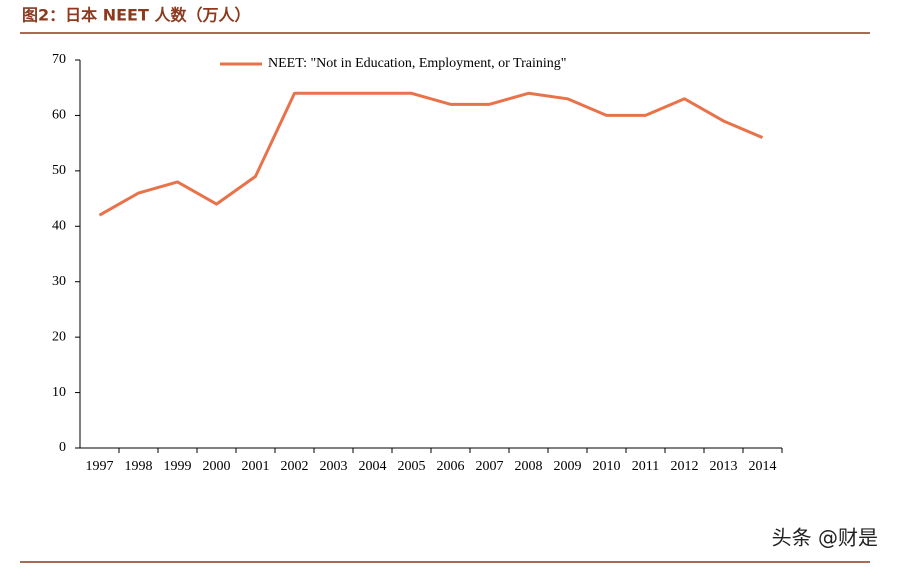 Image resolution: width=897 pixels, height=567 pixels. What do you see at coordinates (451, 466) in the screenshot?
I see `x-tick-label: 2006` at bounding box center [451, 466].